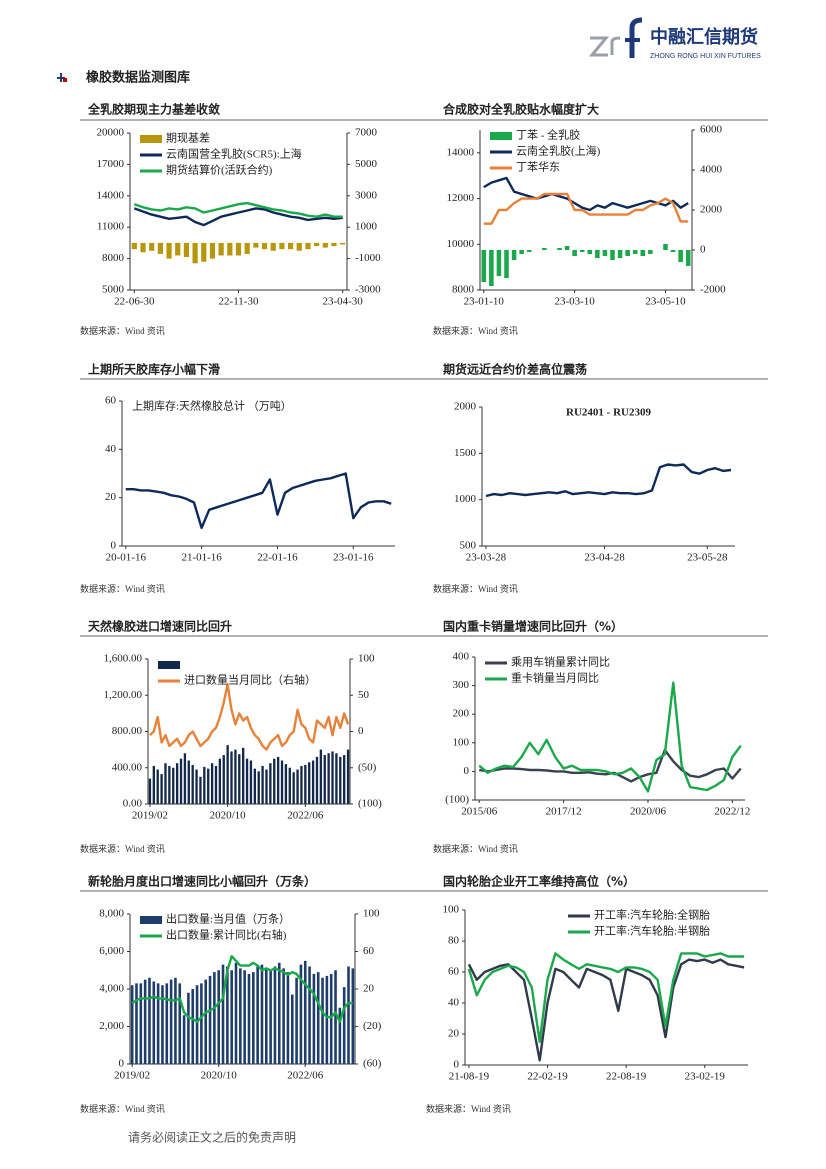 Image resolution: width=826 pixels, height=1169 pixels. What do you see at coordinates (305, 816) in the screenshot?
I see `x-tick-label: 2022/06` at bounding box center [305, 816].